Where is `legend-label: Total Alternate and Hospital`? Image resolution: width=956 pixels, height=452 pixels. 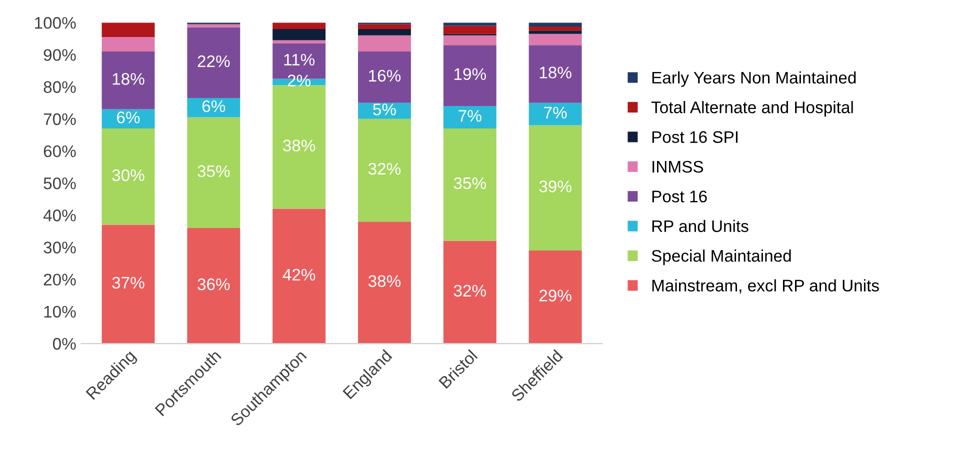
legend-label: Total Alternate and Hospital is located at coordinates (752, 109).